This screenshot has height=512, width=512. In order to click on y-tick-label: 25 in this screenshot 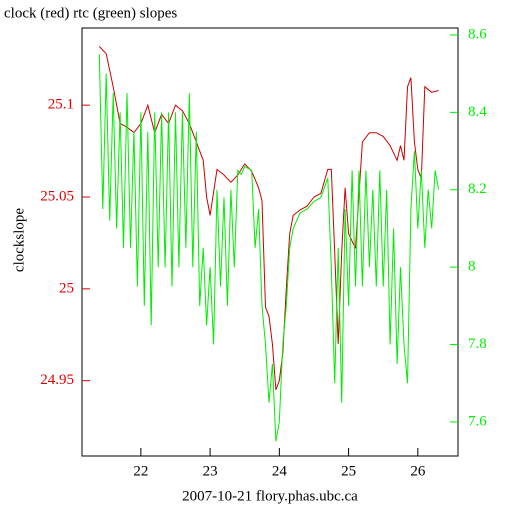, I will do `click(66, 288)`.